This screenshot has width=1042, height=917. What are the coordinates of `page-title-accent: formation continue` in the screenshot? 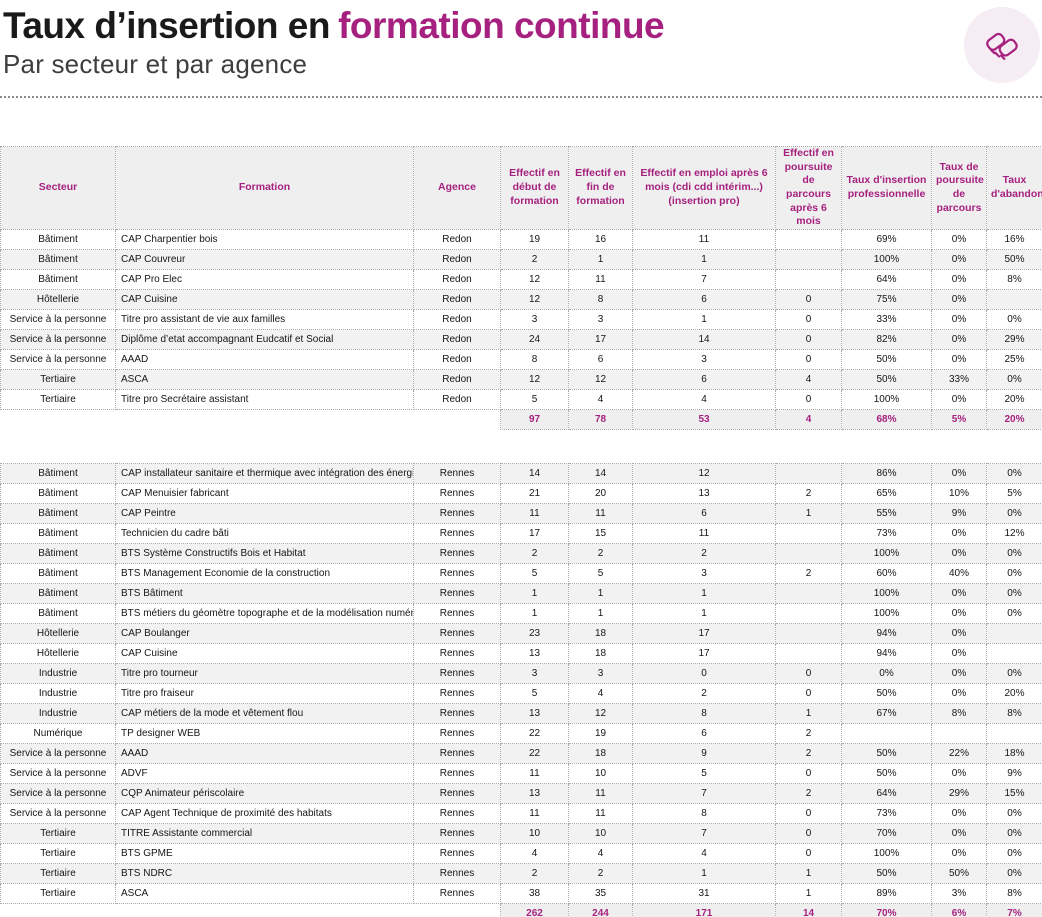 It's located at (501, 25).